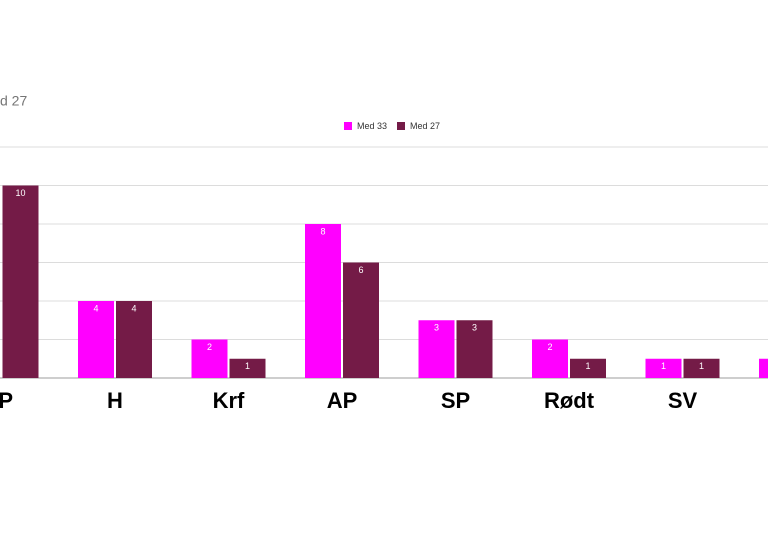 The width and height of the screenshot is (768, 540). What do you see at coordinates (13, 101) in the screenshot?
I see `chart-title: d 27` at bounding box center [13, 101].